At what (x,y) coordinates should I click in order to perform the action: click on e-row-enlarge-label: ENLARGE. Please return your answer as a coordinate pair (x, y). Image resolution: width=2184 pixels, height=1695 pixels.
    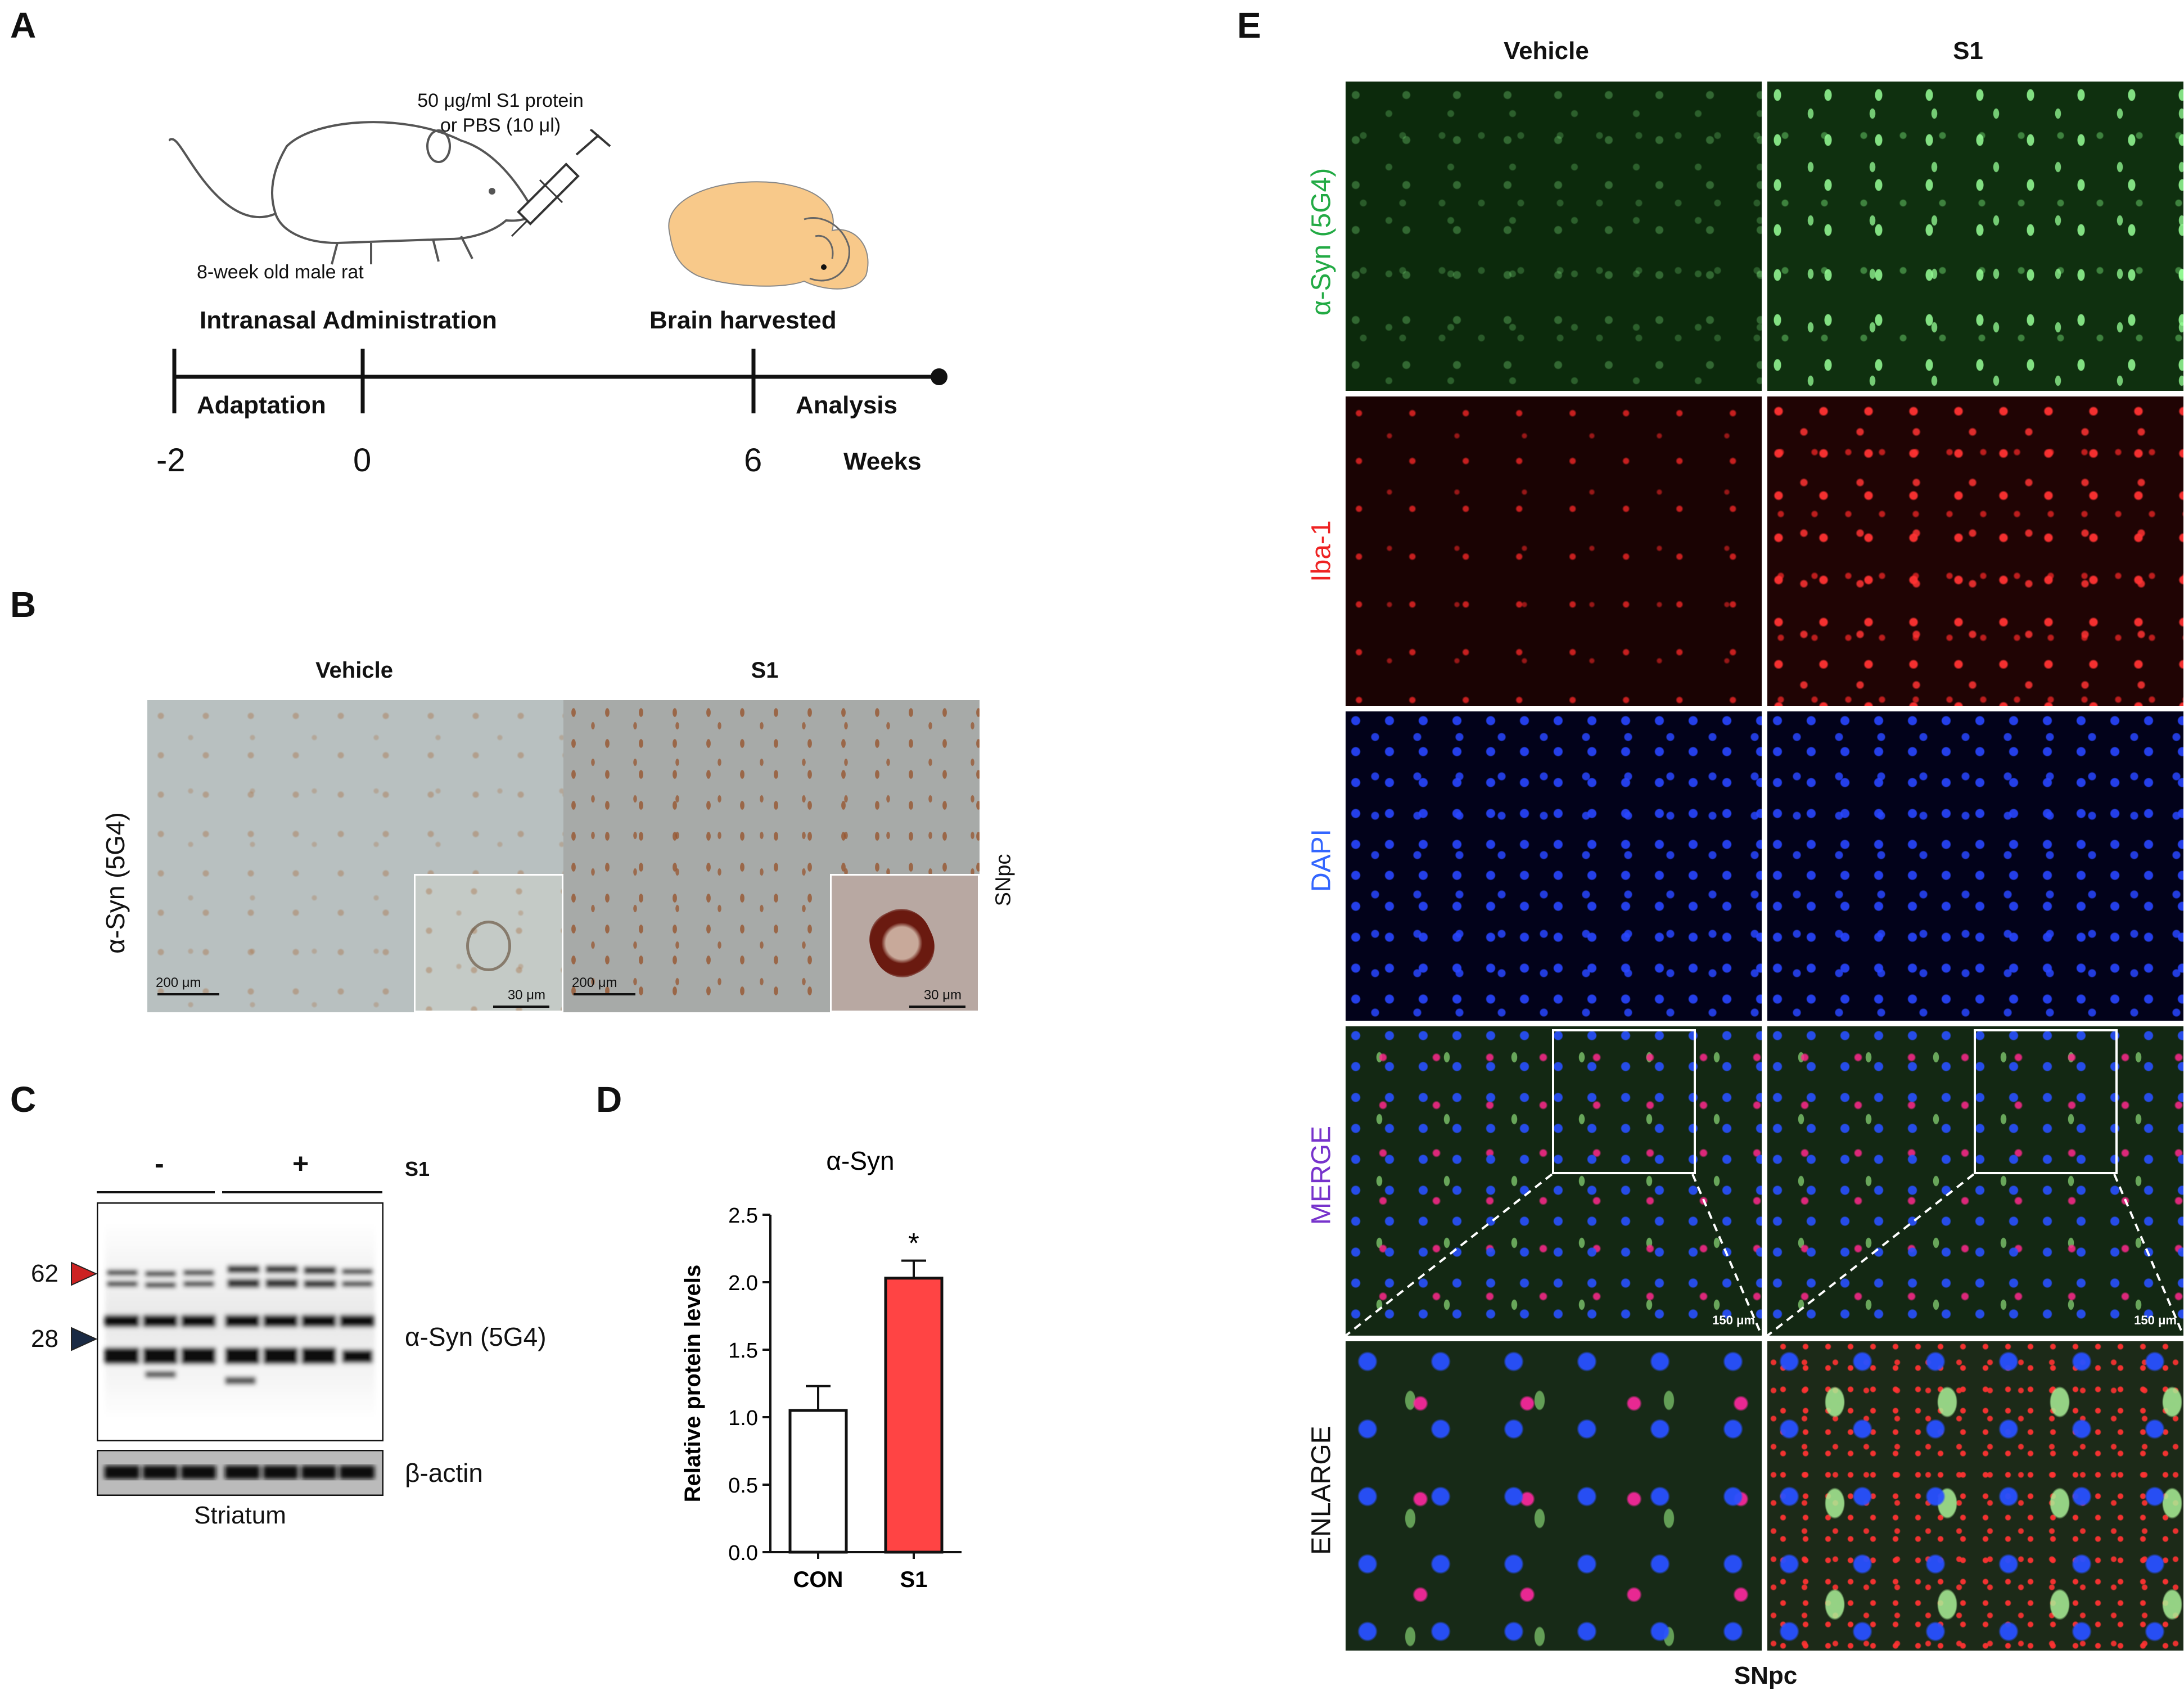
    Looking at the image, I should click on (1321, 1490).